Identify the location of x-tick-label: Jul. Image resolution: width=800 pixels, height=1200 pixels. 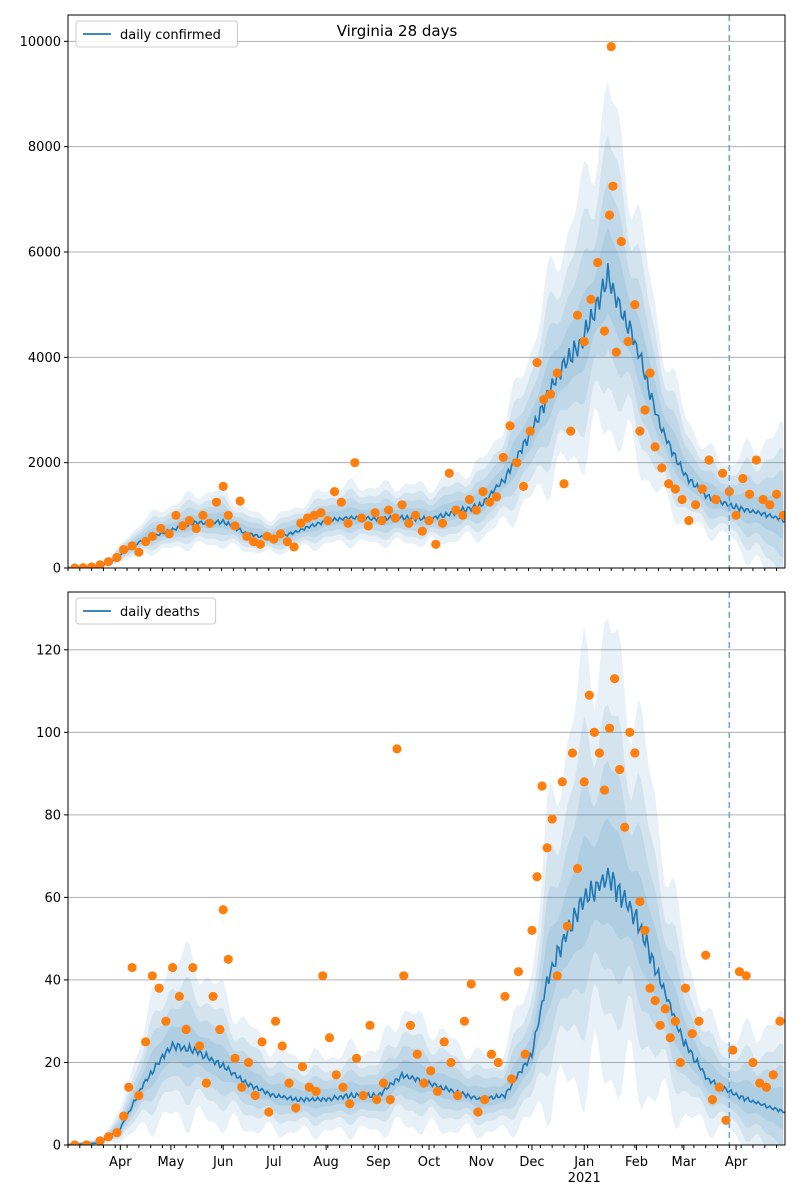
(273, 1162).